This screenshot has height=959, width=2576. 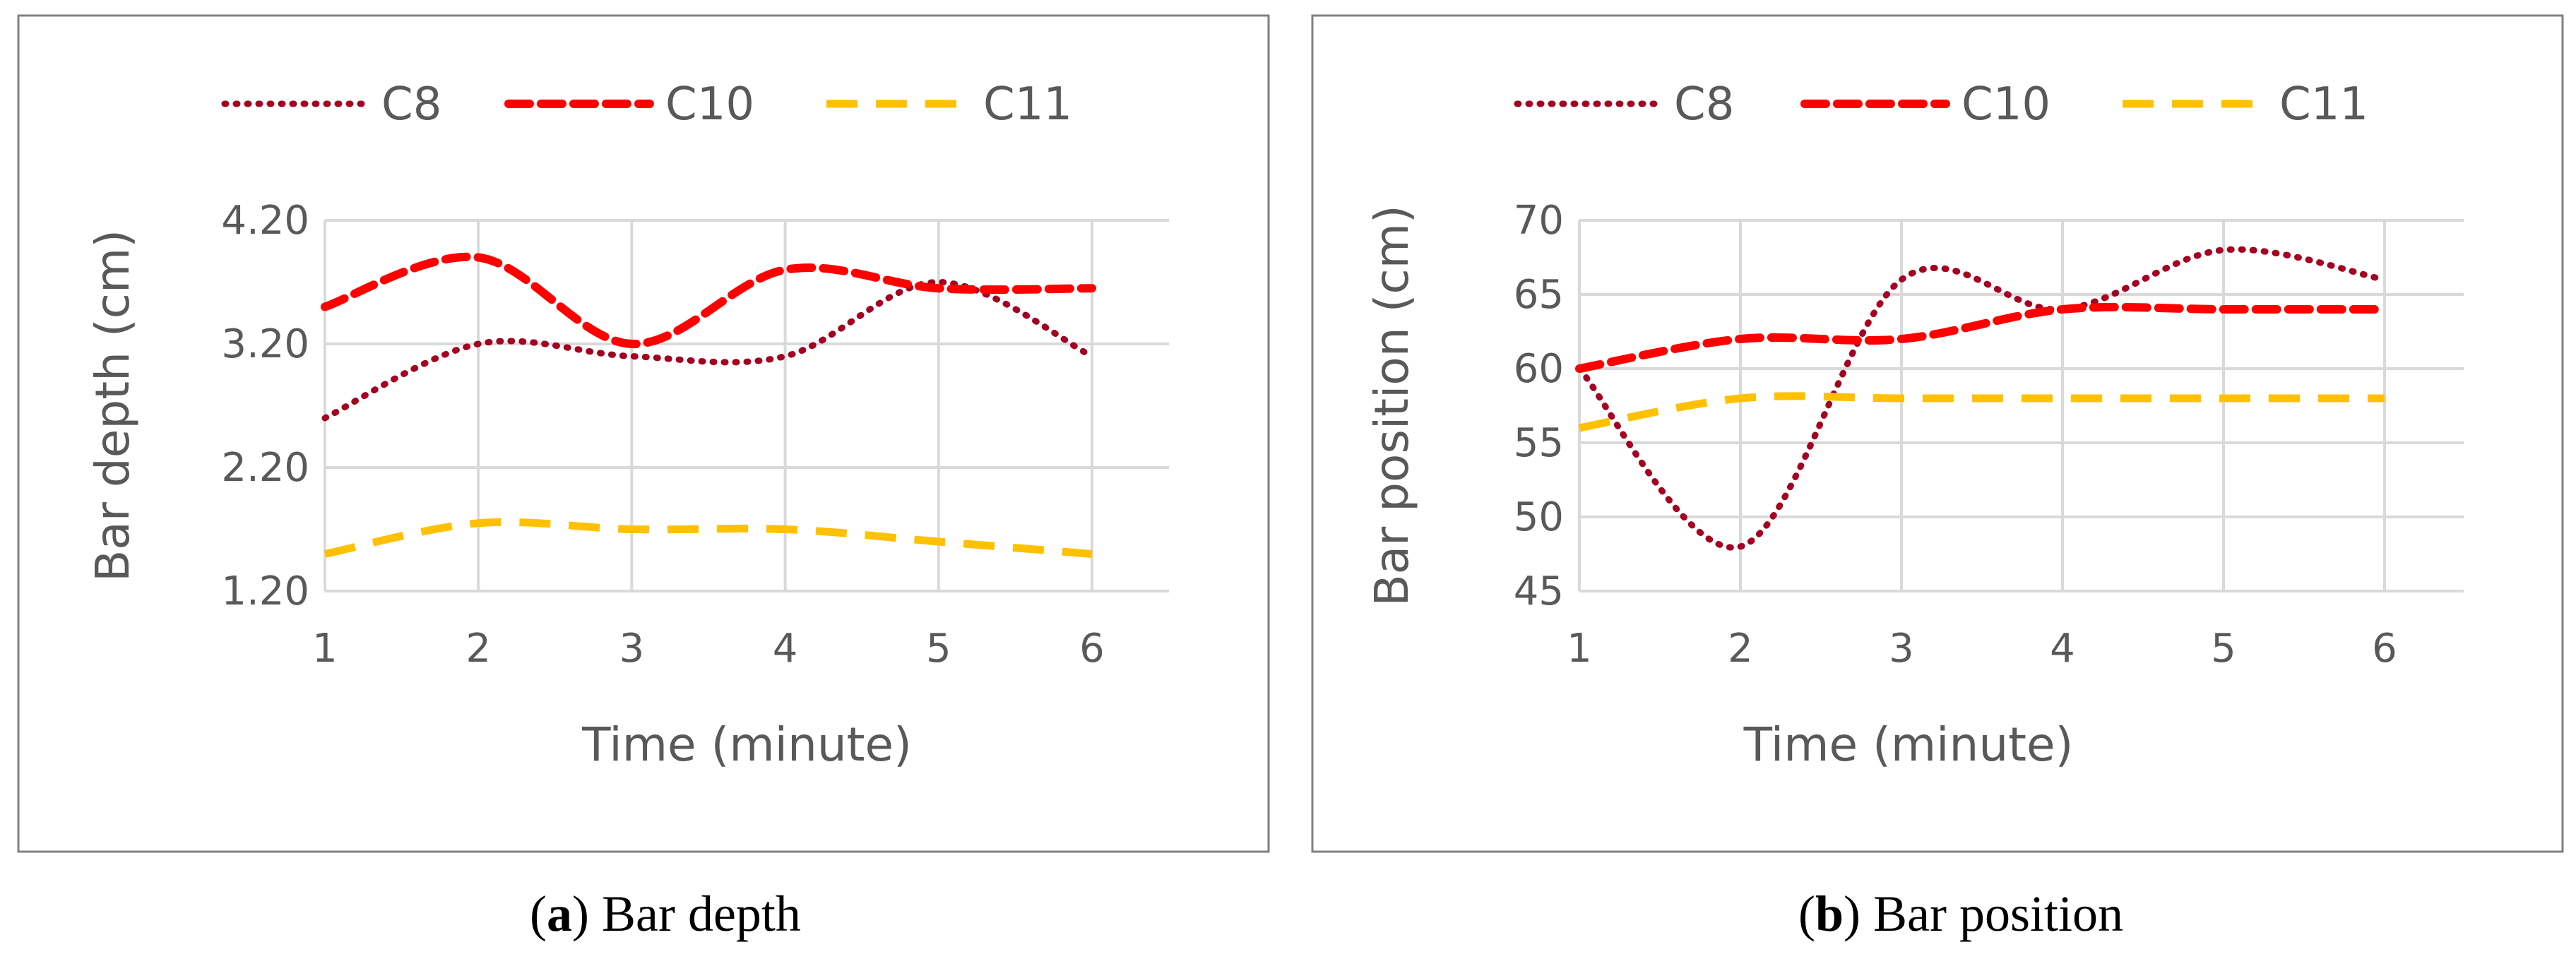 What do you see at coordinates (1539, 443) in the screenshot?
I see `y-tick-label: 55` at bounding box center [1539, 443].